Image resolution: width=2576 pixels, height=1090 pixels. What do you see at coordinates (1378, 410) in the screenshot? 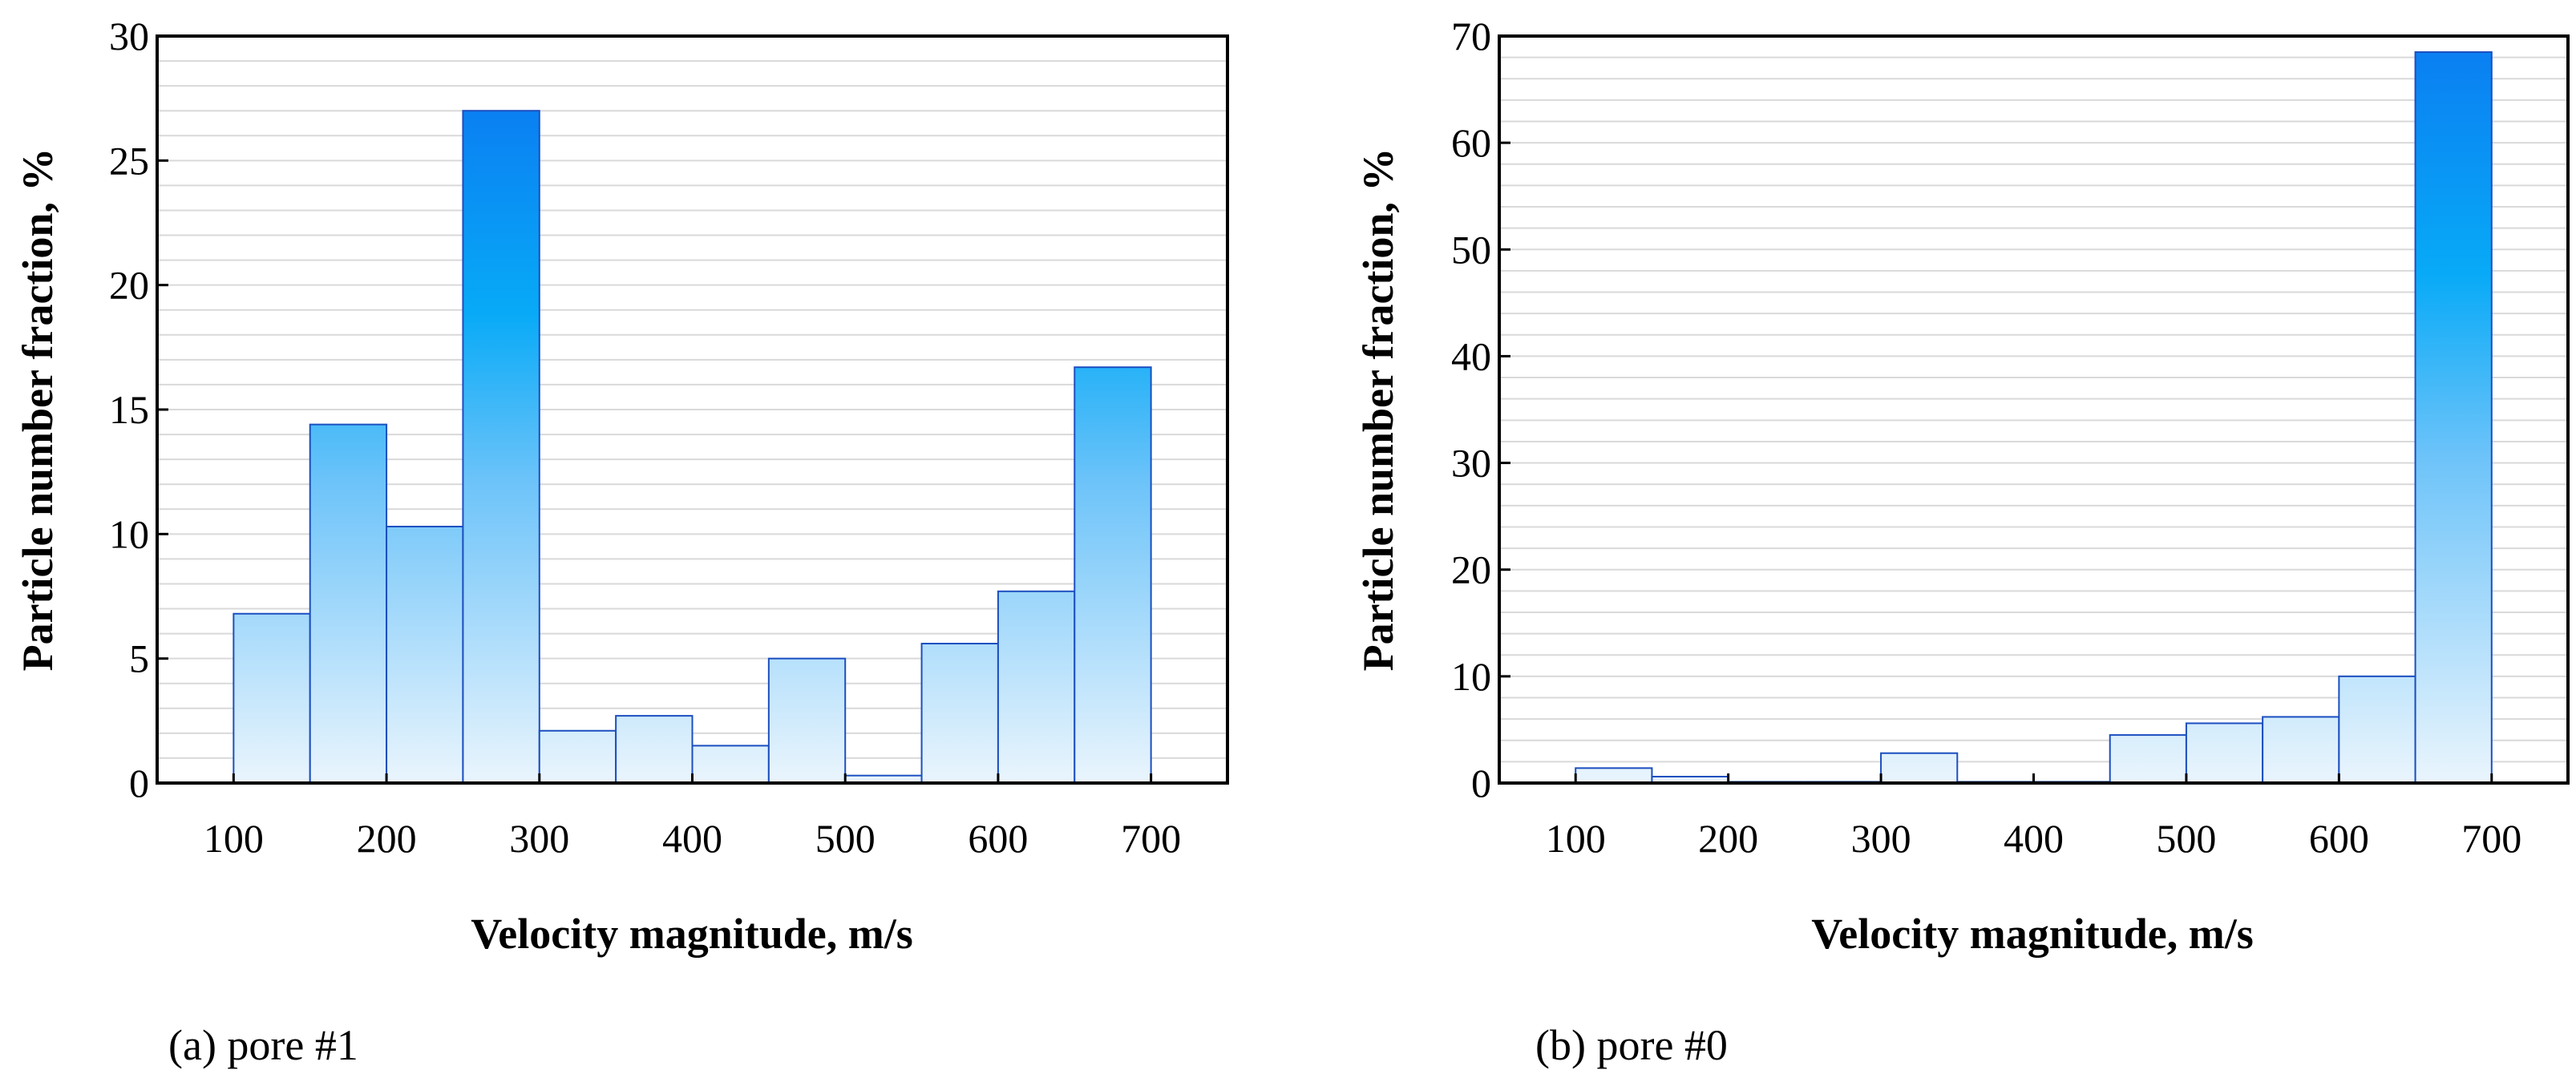
I see `chart-b-ylabel: Particle number fraction, %` at bounding box center [1378, 410].